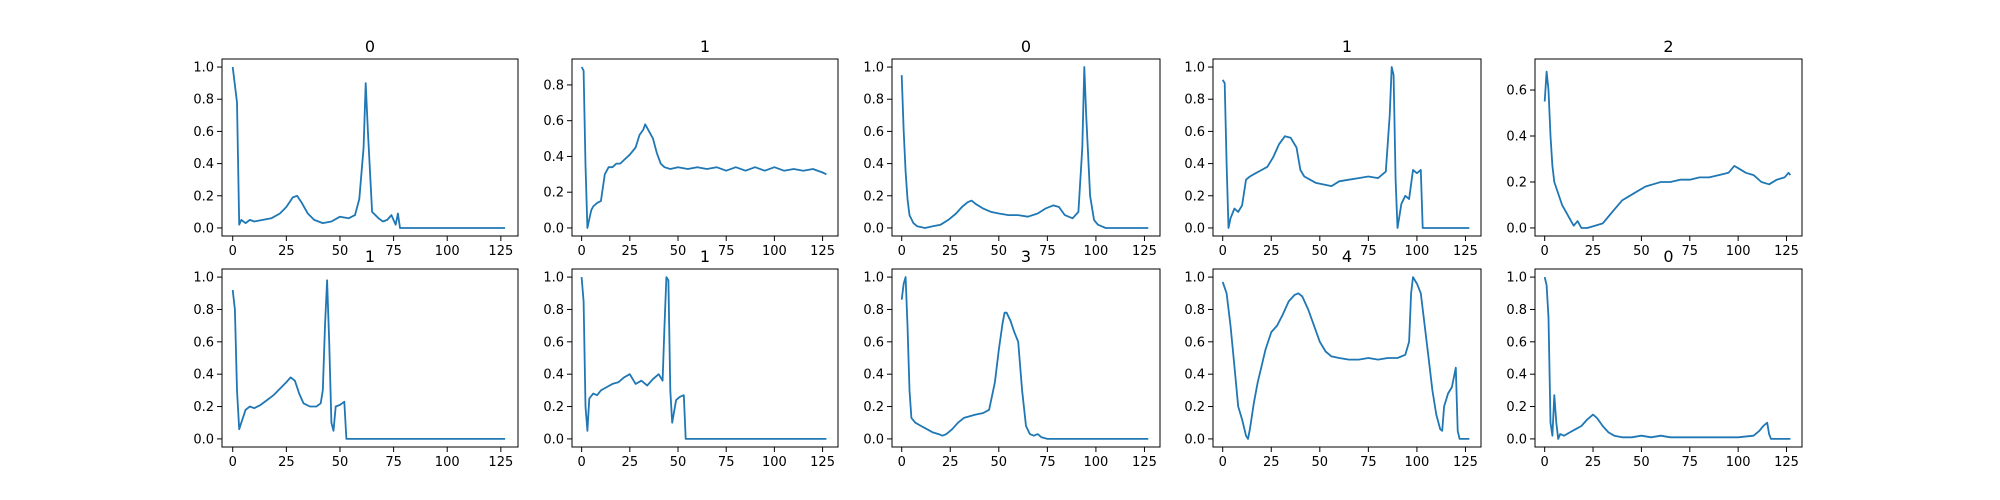 The image size is (2000, 500). I want to click on subplot-9: 0 25 50 75 100 125 0.0 0.2 0.4 0.6 0.8 1.0 0, so click(1654, 358).